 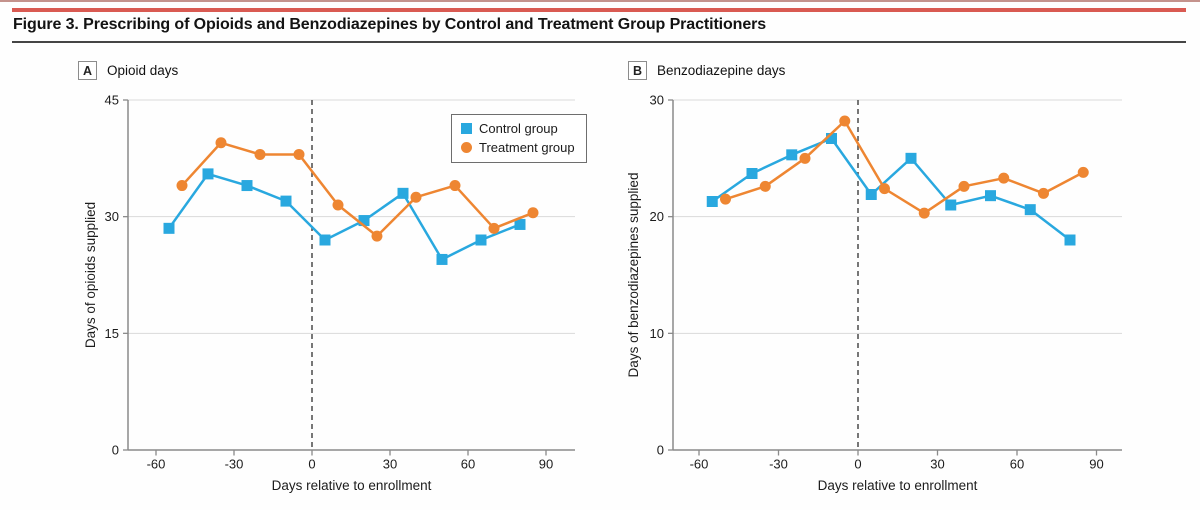 I want to click on y-tick-label: 20, so click(x=657, y=216).